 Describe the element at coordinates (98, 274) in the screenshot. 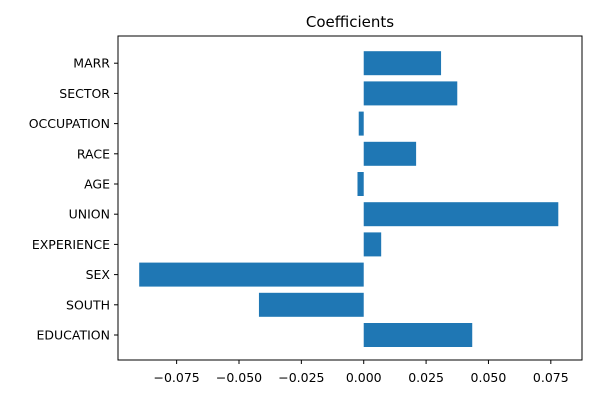

I see `y-tick-label-sex: SEX` at that location.